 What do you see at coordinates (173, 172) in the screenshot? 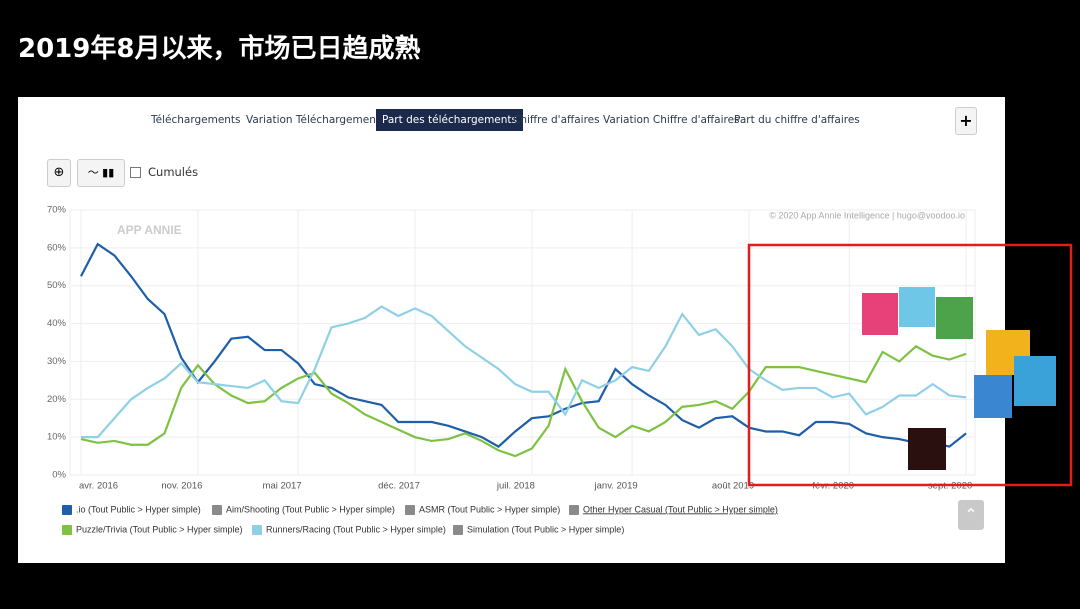
I see `checkbox-label: Cumulés` at bounding box center [173, 172].